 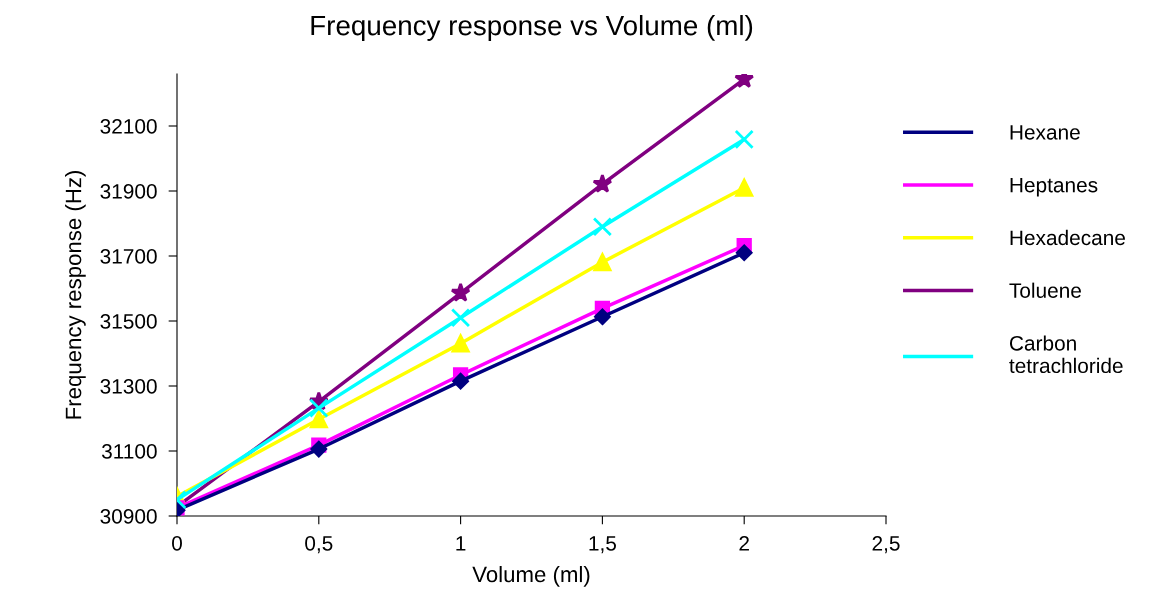 I want to click on y-tick-label: 31900, so click(x=128, y=191).